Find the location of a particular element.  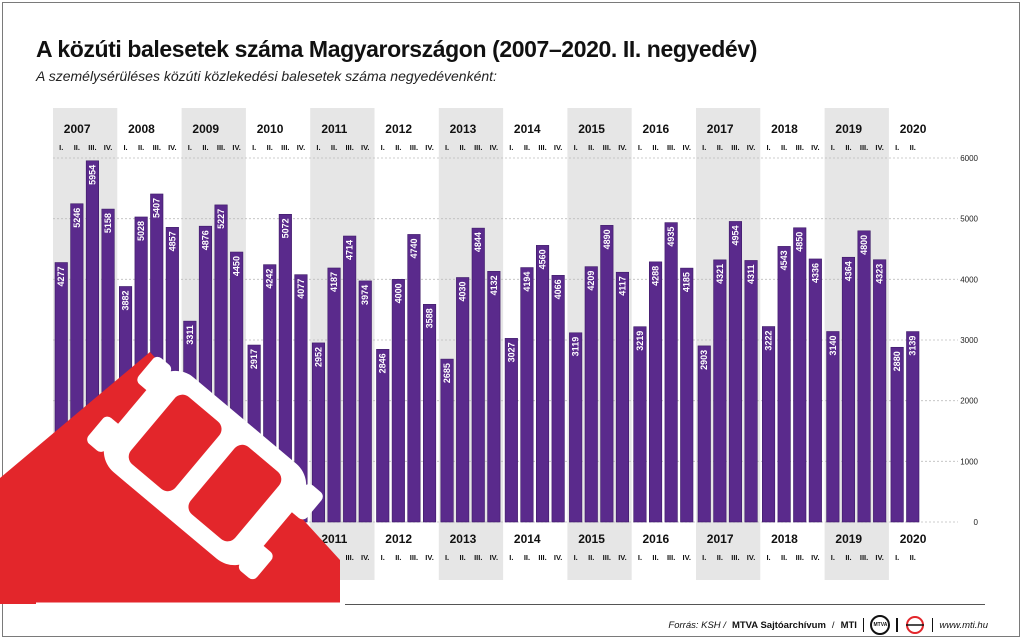

data-label: 5028 is located at coordinates (141, 231).